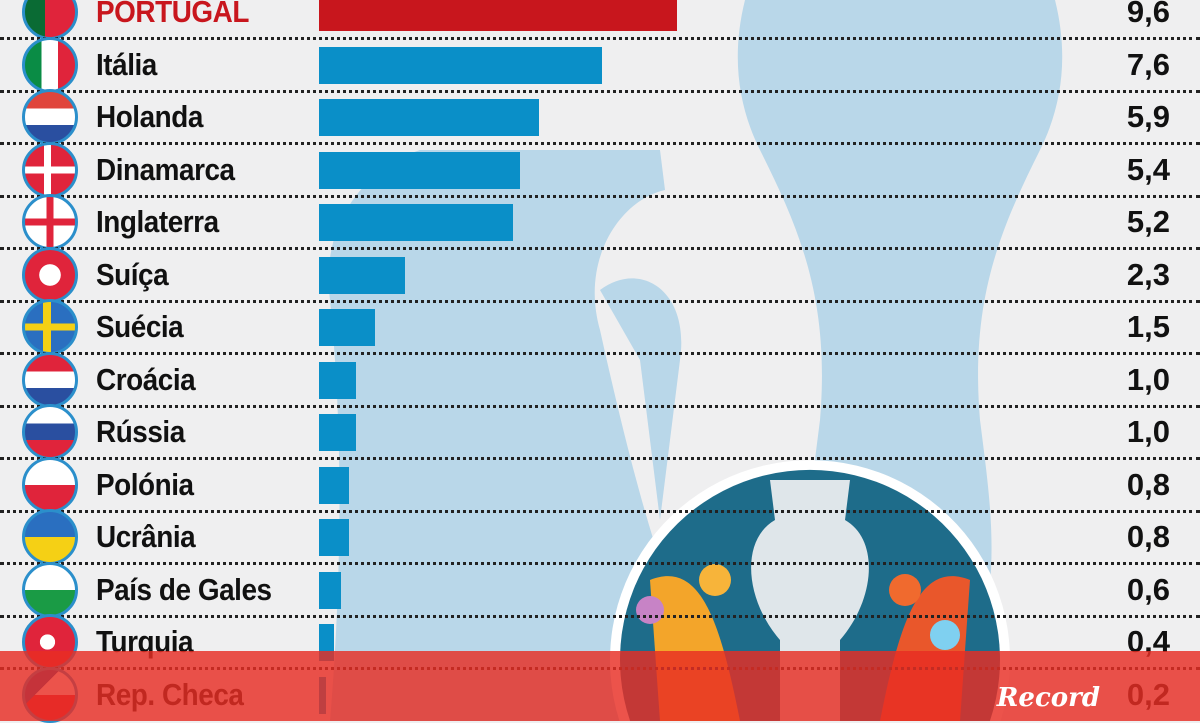 The width and height of the screenshot is (1200, 723). I want to click on chart-row: Inglaterra 5,2, so click(600, 222).